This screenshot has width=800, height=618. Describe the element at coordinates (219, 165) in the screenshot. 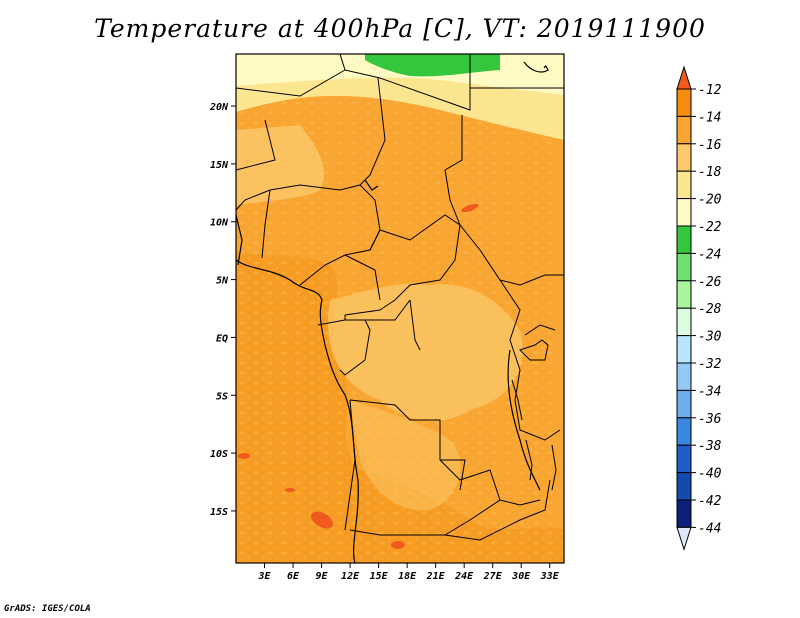

I see `lat-tick-label: 15N` at that location.